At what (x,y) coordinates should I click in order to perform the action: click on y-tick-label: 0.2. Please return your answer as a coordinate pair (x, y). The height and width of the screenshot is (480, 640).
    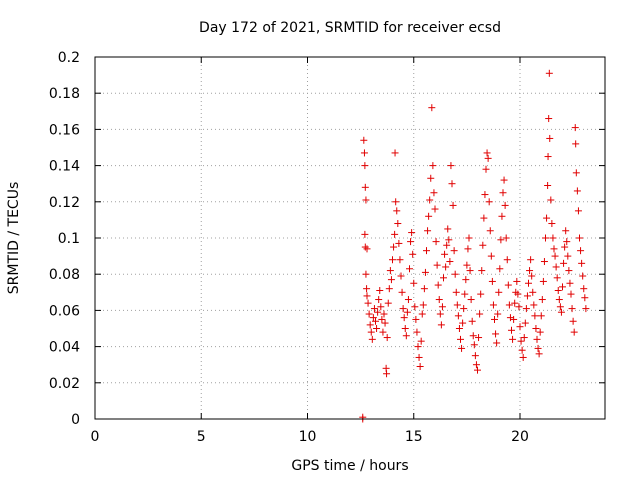
    Looking at the image, I should click on (69, 58).